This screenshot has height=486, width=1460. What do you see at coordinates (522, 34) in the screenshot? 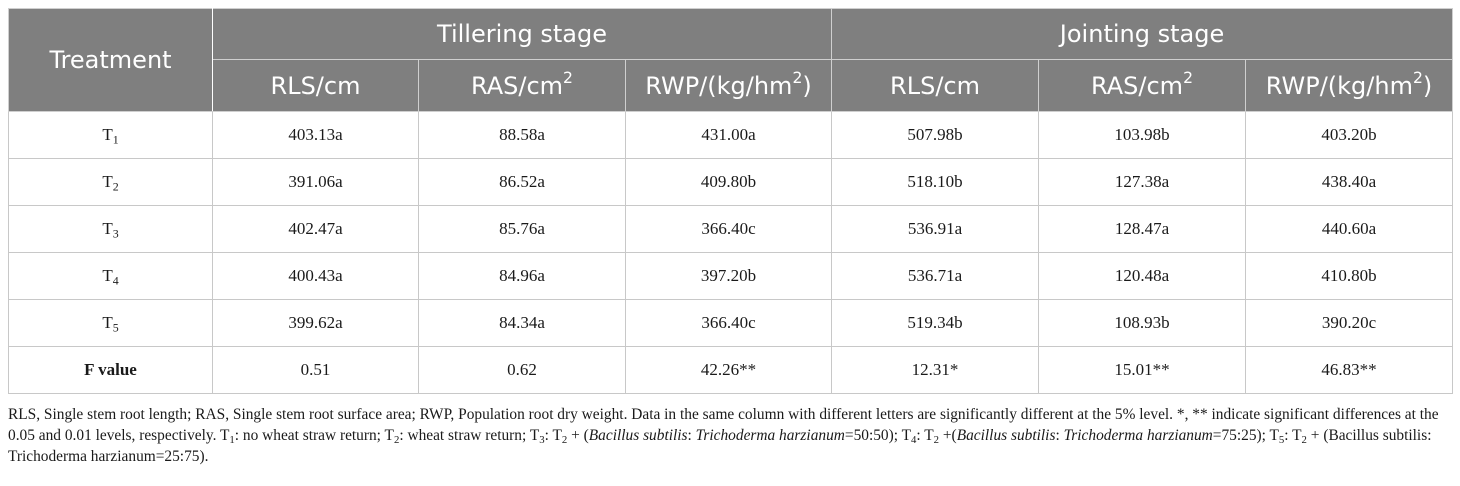
I see `group-header-tillering: Tillering stage` at bounding box center [522, 34].